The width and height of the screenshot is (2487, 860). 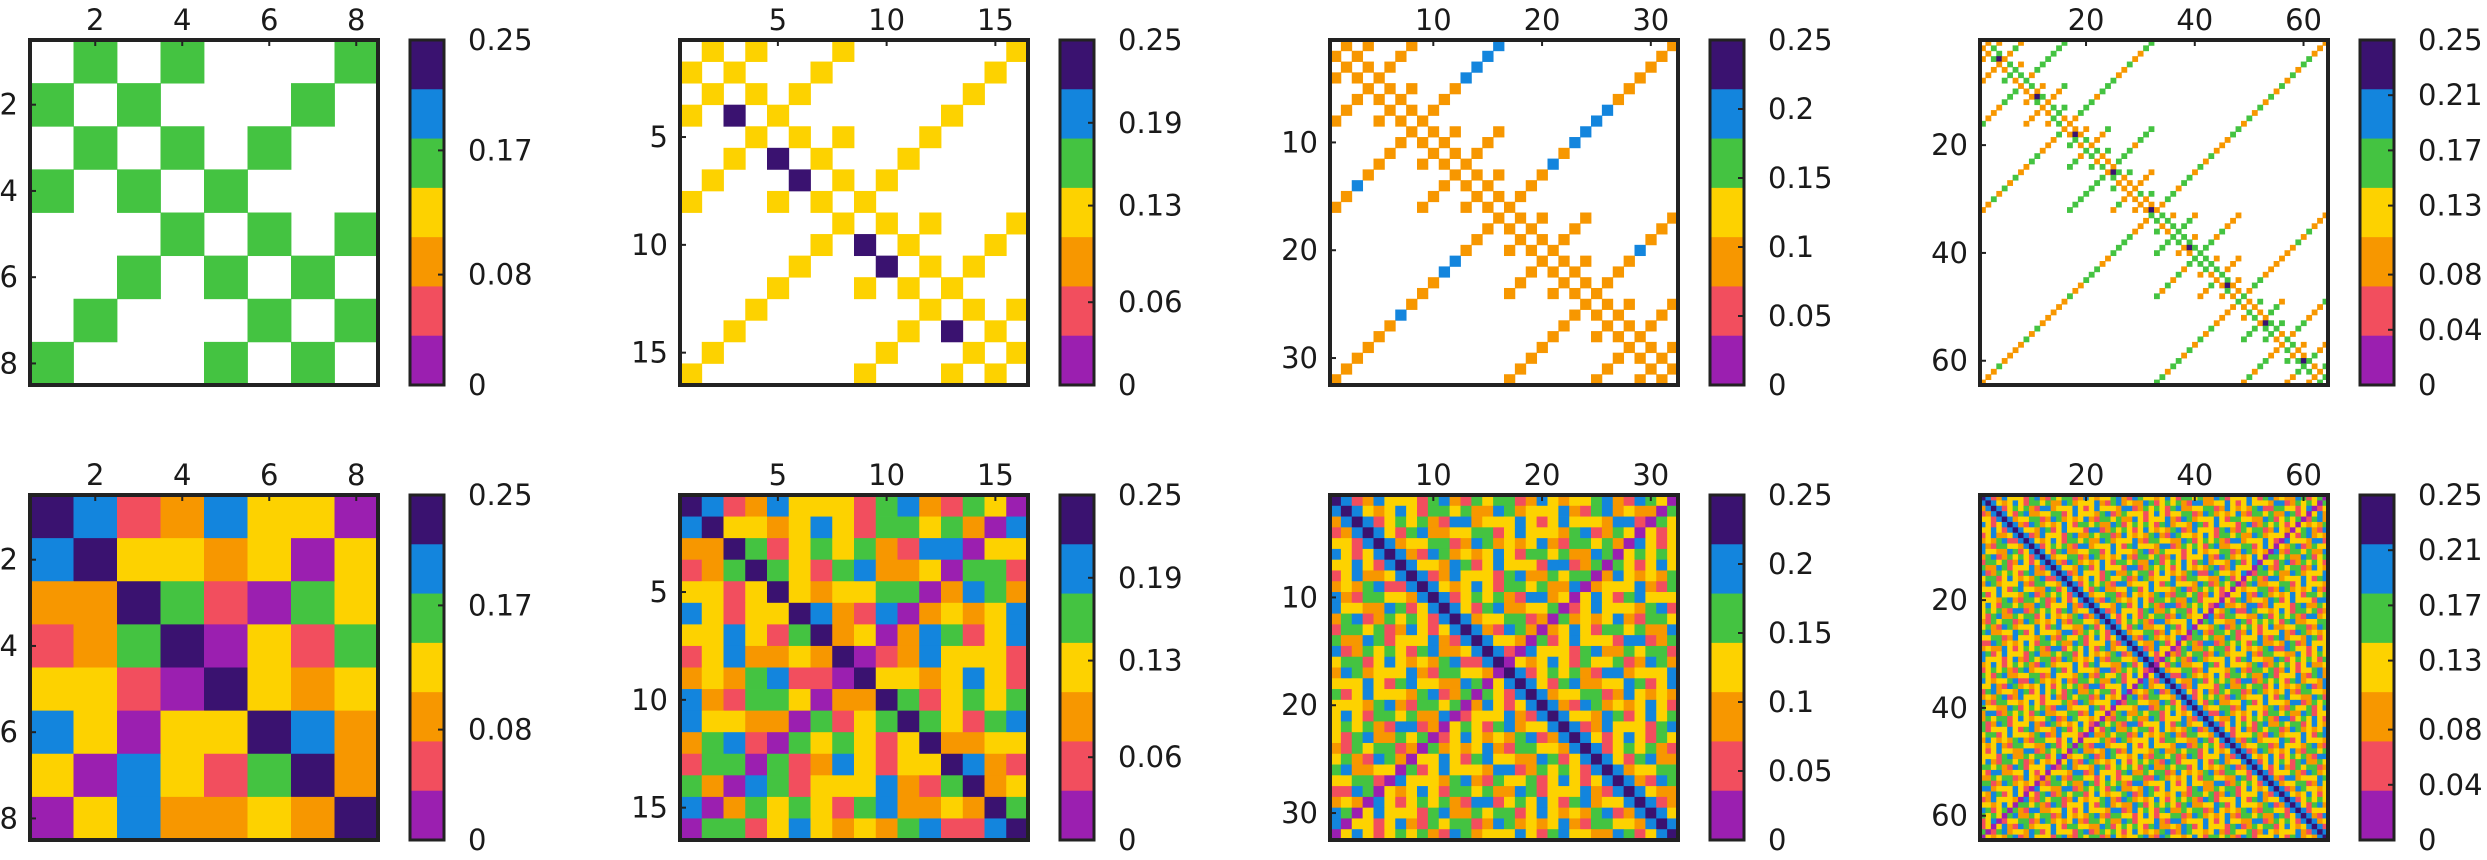 What do you see at coordinates (356, 475) in the screenshot?
I see `x-tick-label: 8` at bounding box center [356, 475].